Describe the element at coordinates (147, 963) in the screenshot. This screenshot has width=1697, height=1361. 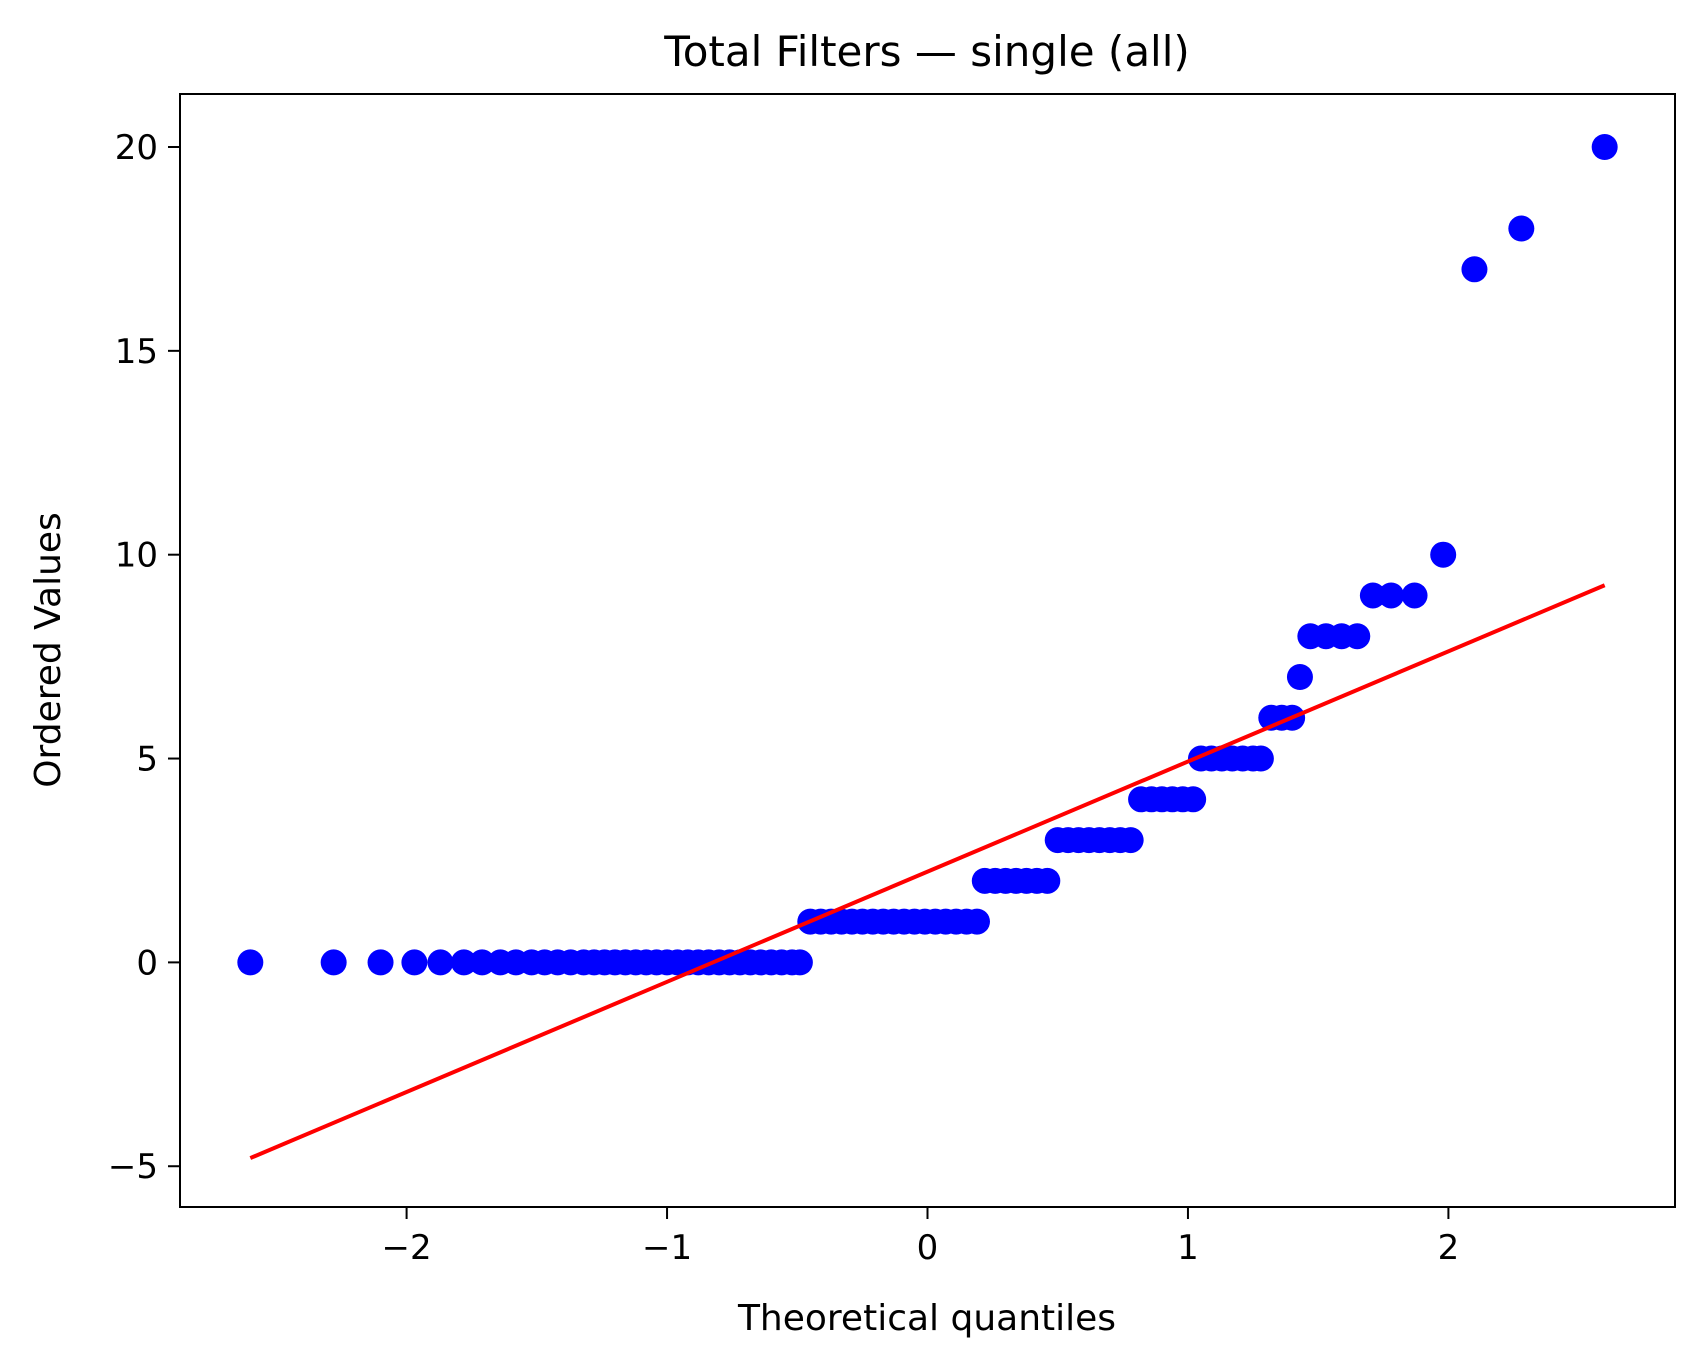
I see `y-tick-label: 0` at that location.